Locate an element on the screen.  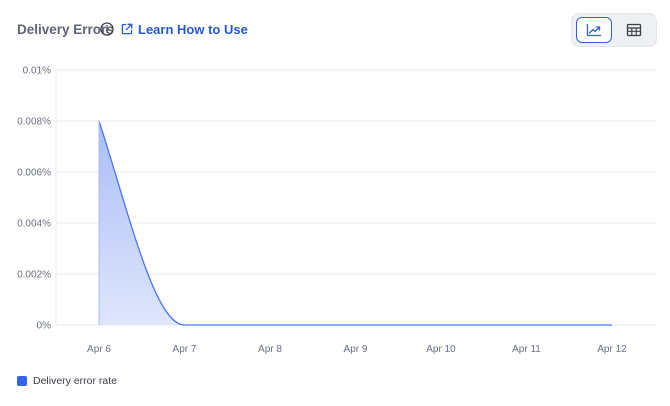
y-tick-label: 0.01% is located at coordinates (37, 71).